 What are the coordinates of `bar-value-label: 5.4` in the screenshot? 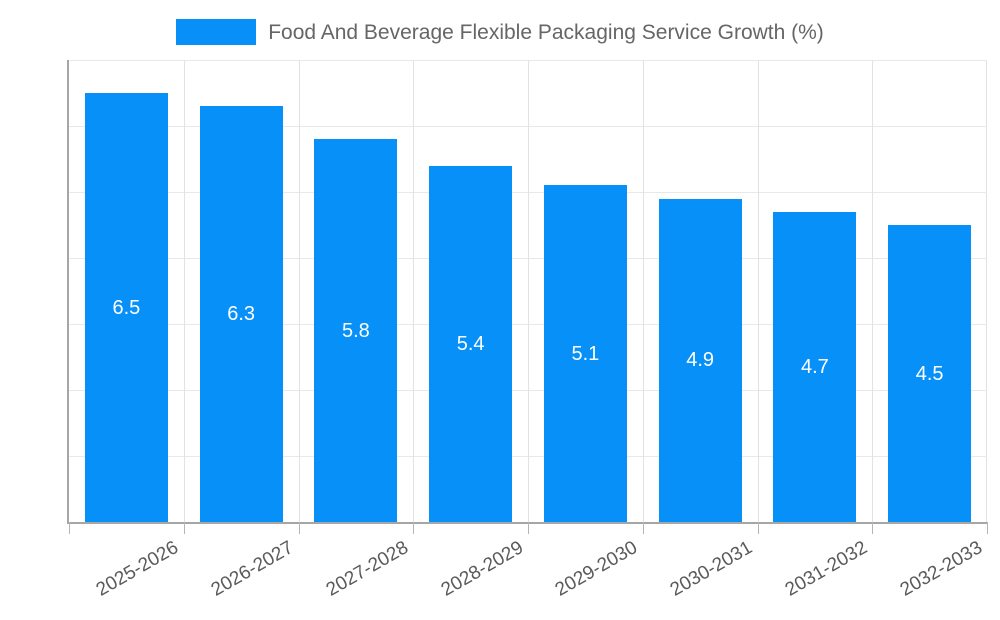 It's located at (470, 343).